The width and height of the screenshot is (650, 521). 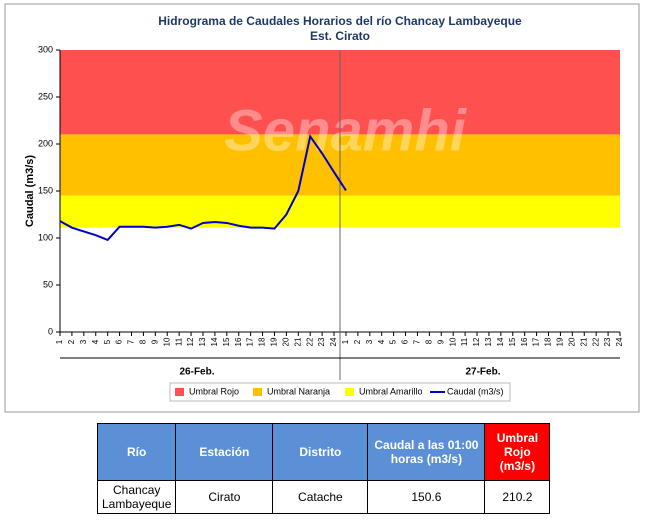 I want to click on legend-label: Umbral Amarillo, so click(x=391, y=391).